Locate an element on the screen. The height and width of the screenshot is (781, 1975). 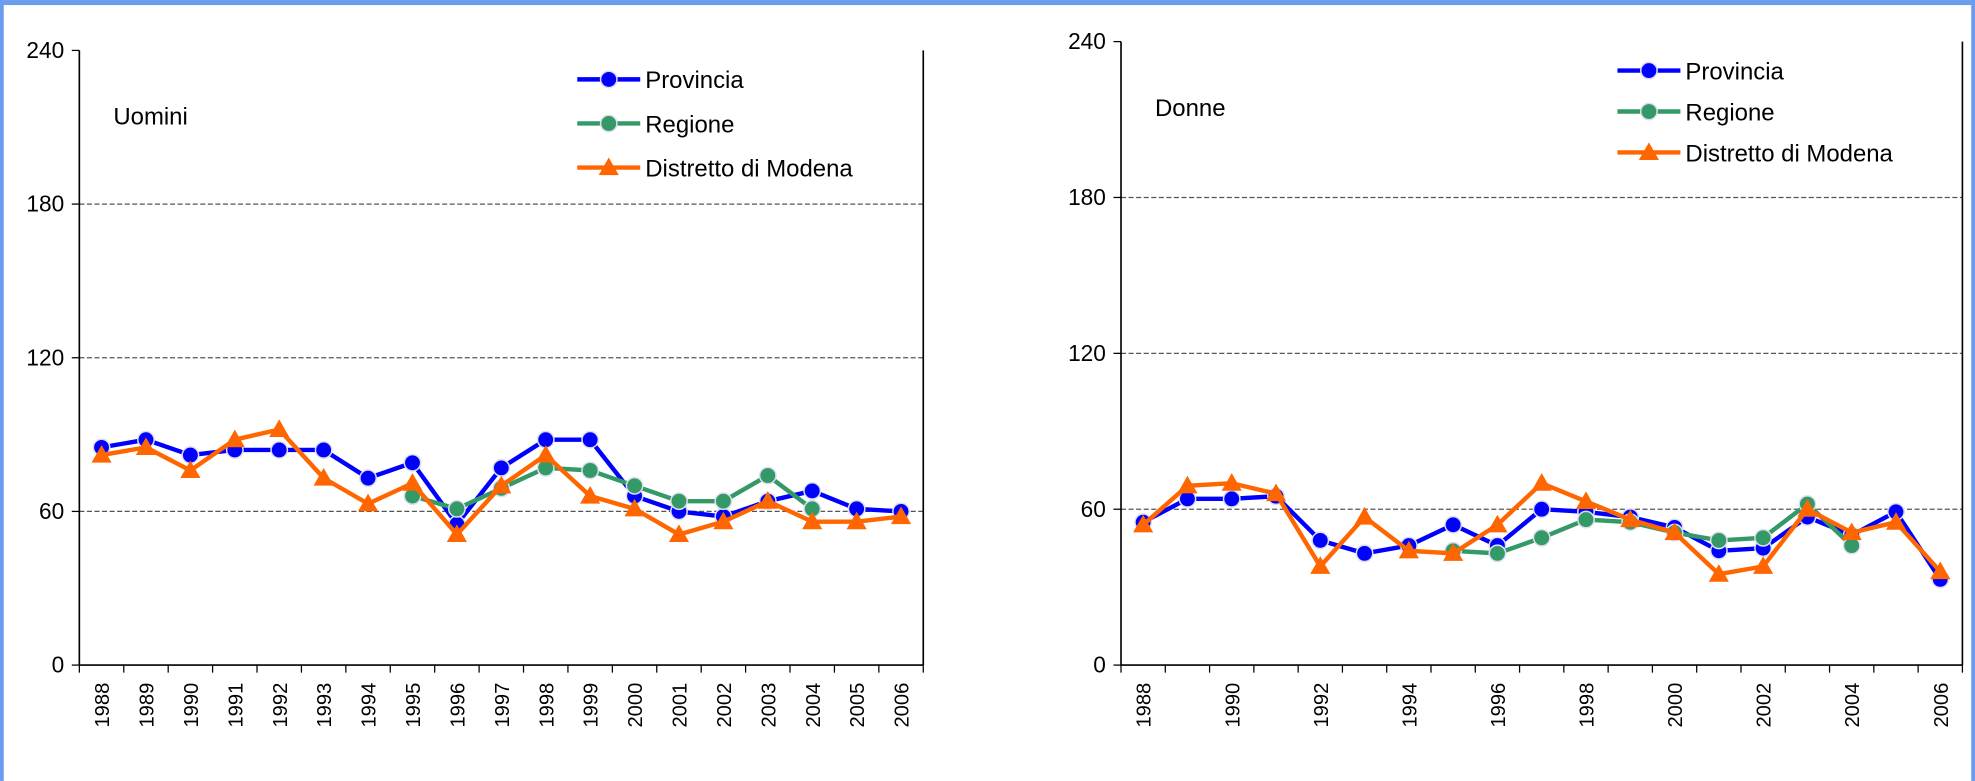
x-tick-label: 1997 is located at coordinates (503, 705).